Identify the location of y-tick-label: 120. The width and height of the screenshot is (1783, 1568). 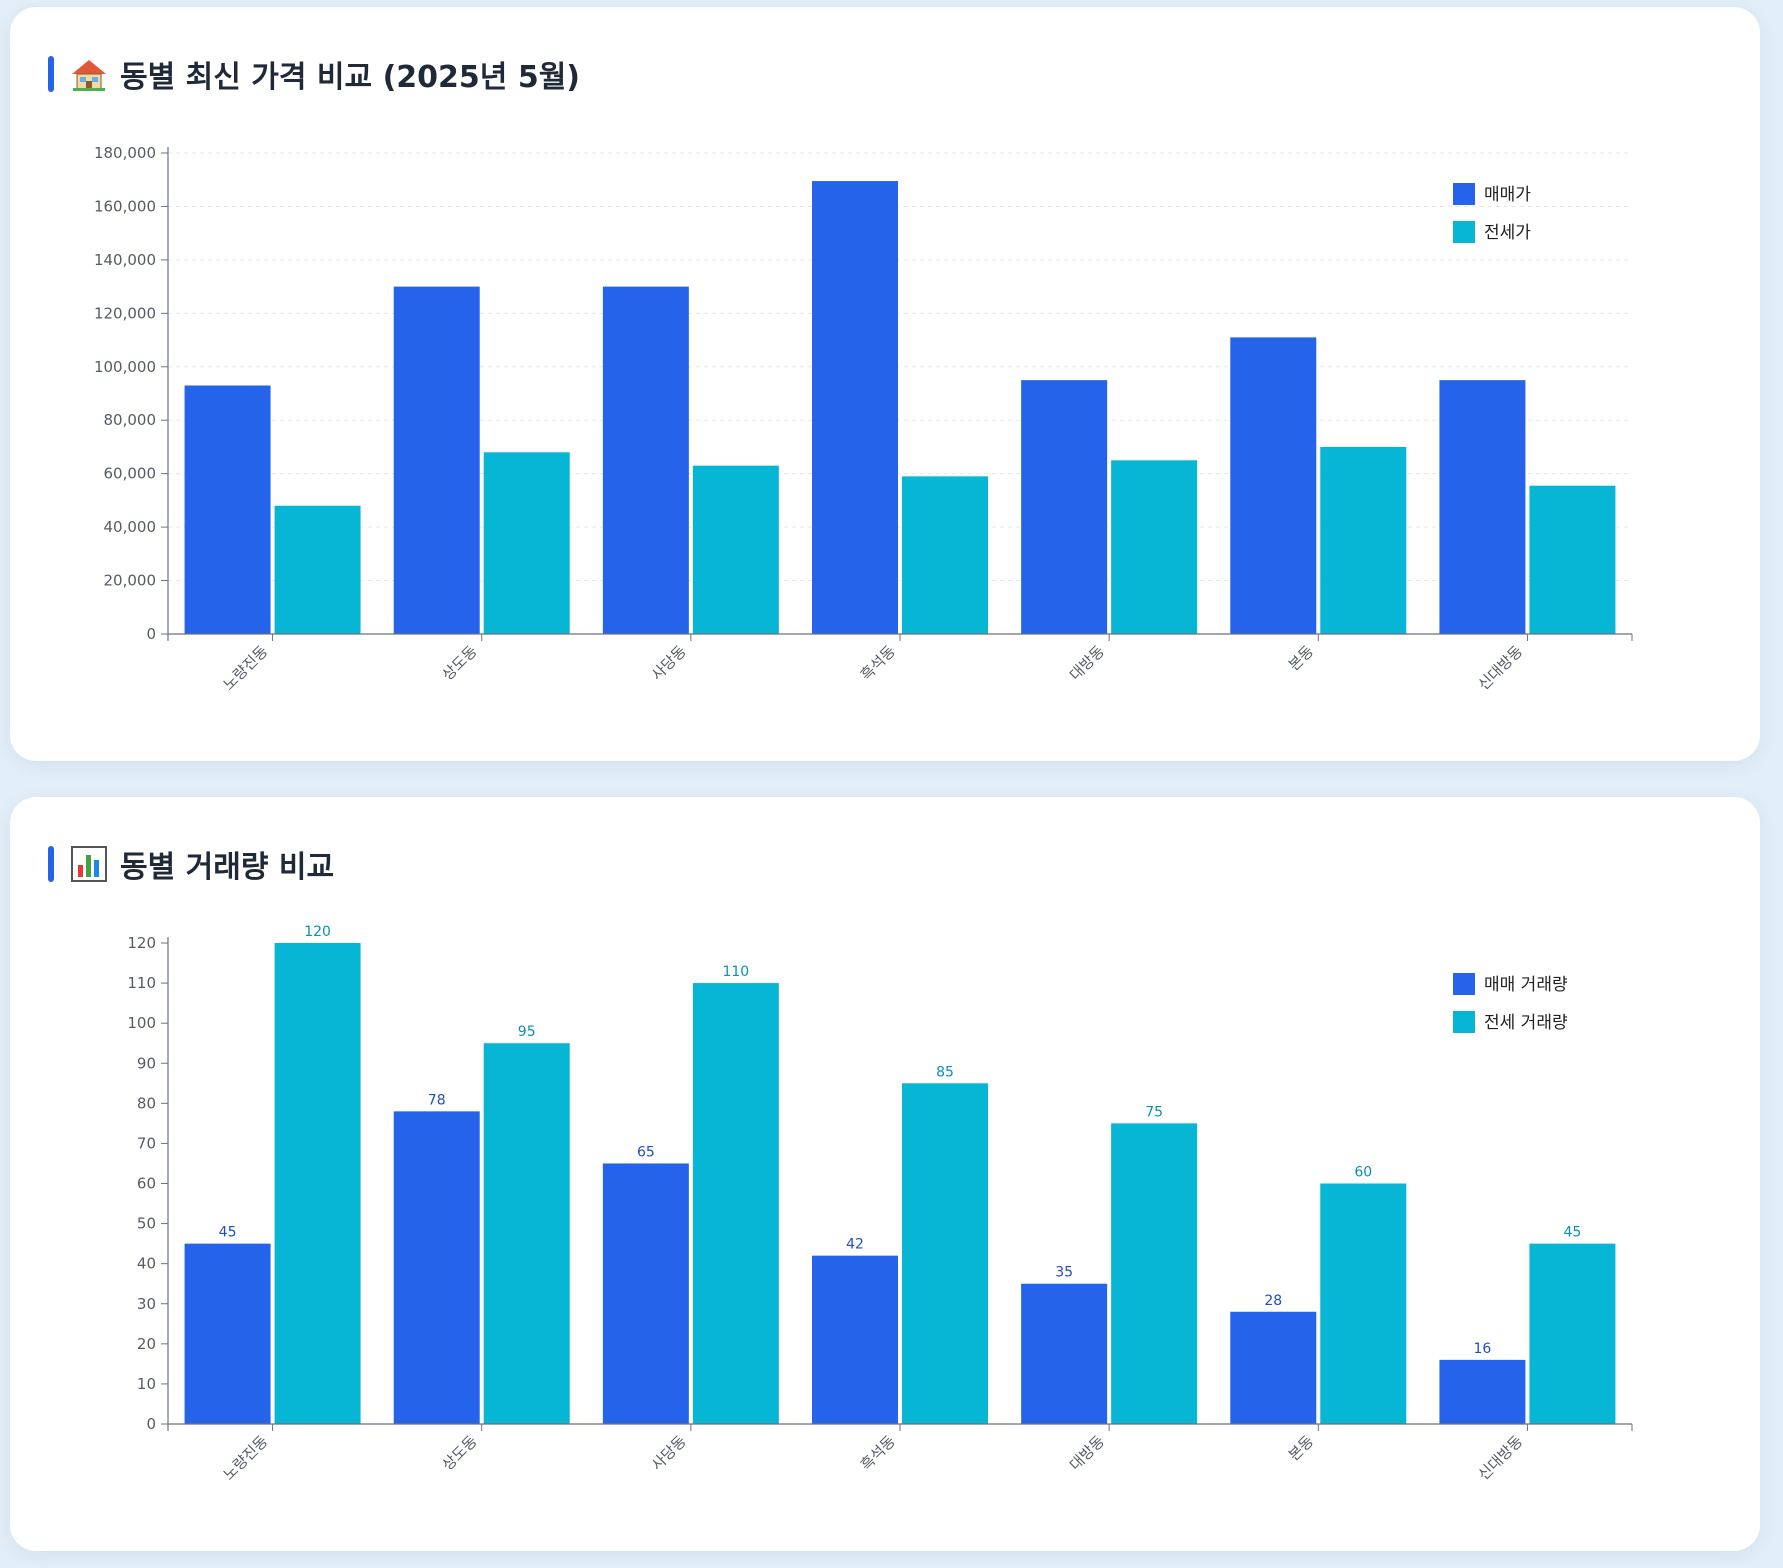
(141, 943).